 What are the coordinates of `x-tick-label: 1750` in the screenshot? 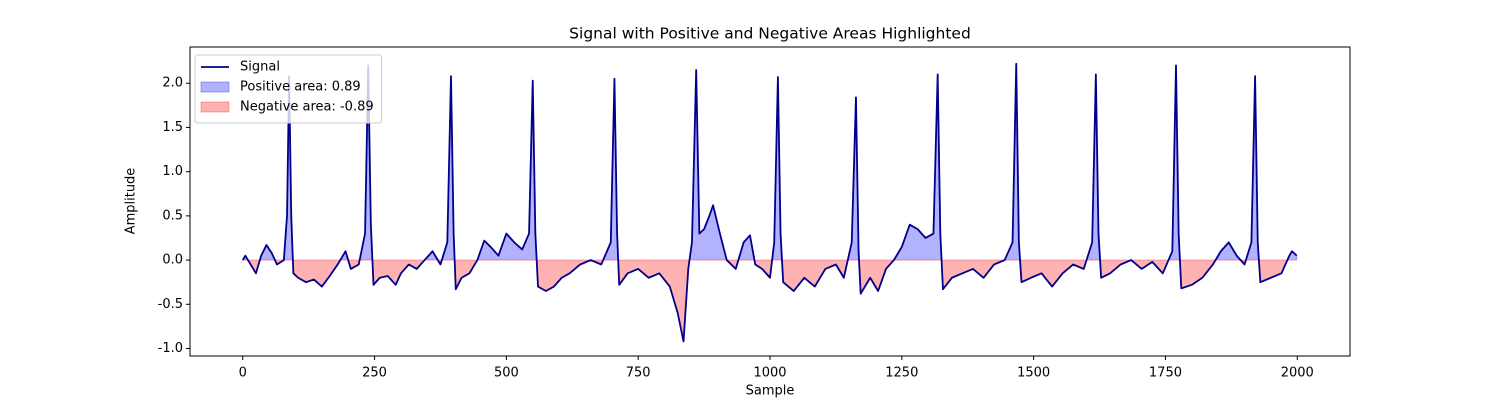 It's located at (1165, 373).